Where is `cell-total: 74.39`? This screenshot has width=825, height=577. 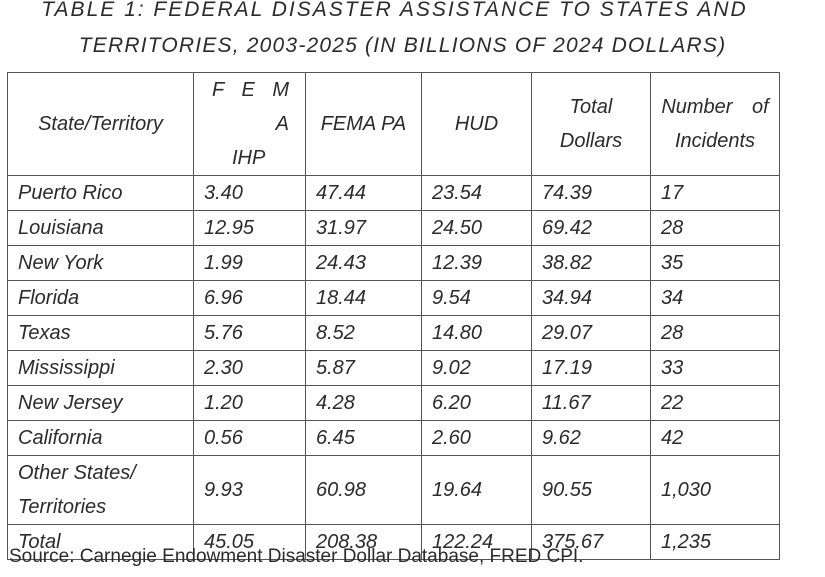
cell-total: 74.39 is located at coordinates (591, 193).